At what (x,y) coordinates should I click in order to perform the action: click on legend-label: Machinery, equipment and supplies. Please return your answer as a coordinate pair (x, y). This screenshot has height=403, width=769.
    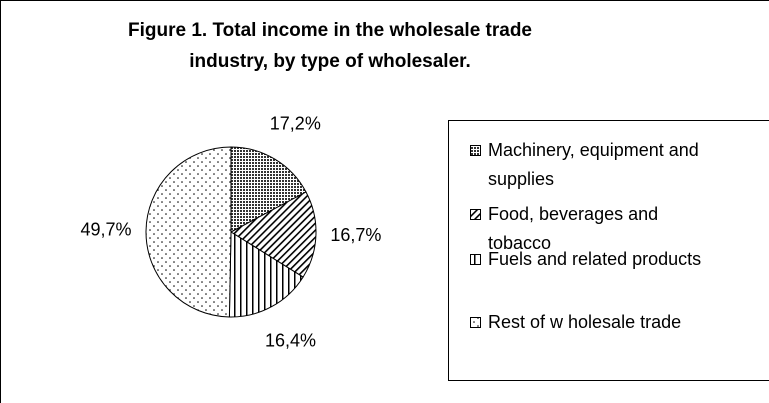
    Looking at the image, I should click on (593, 164).